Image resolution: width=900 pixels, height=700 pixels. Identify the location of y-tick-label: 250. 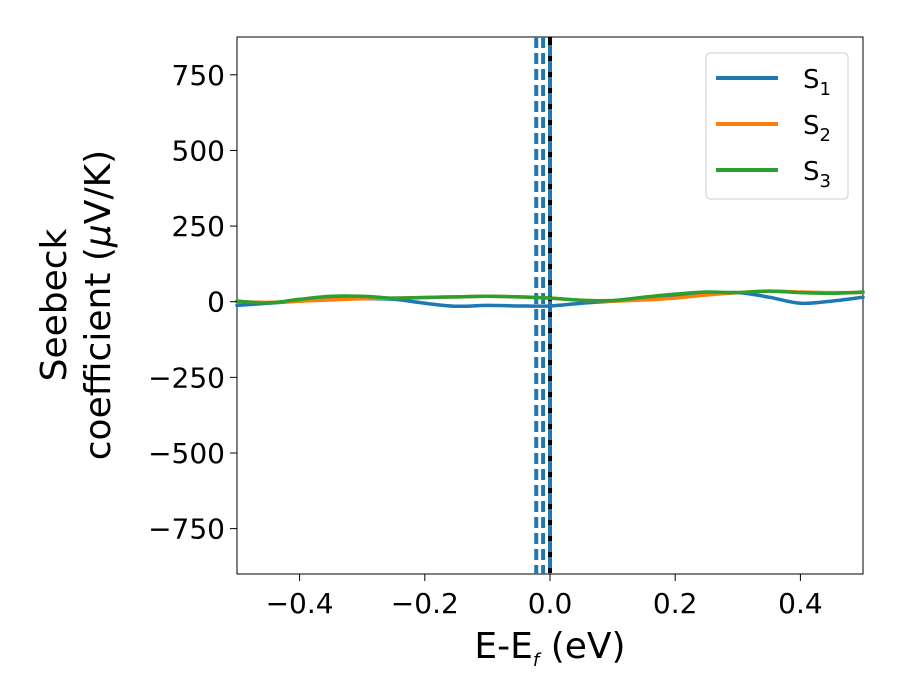
(198, 226).